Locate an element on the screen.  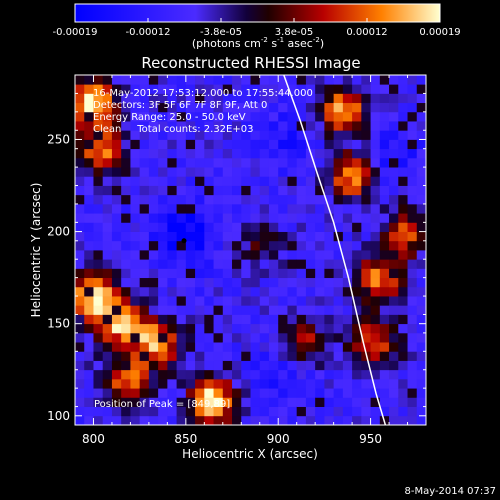
colorbar-tick-label: -0.00019 is located at coordinates (75, 32).